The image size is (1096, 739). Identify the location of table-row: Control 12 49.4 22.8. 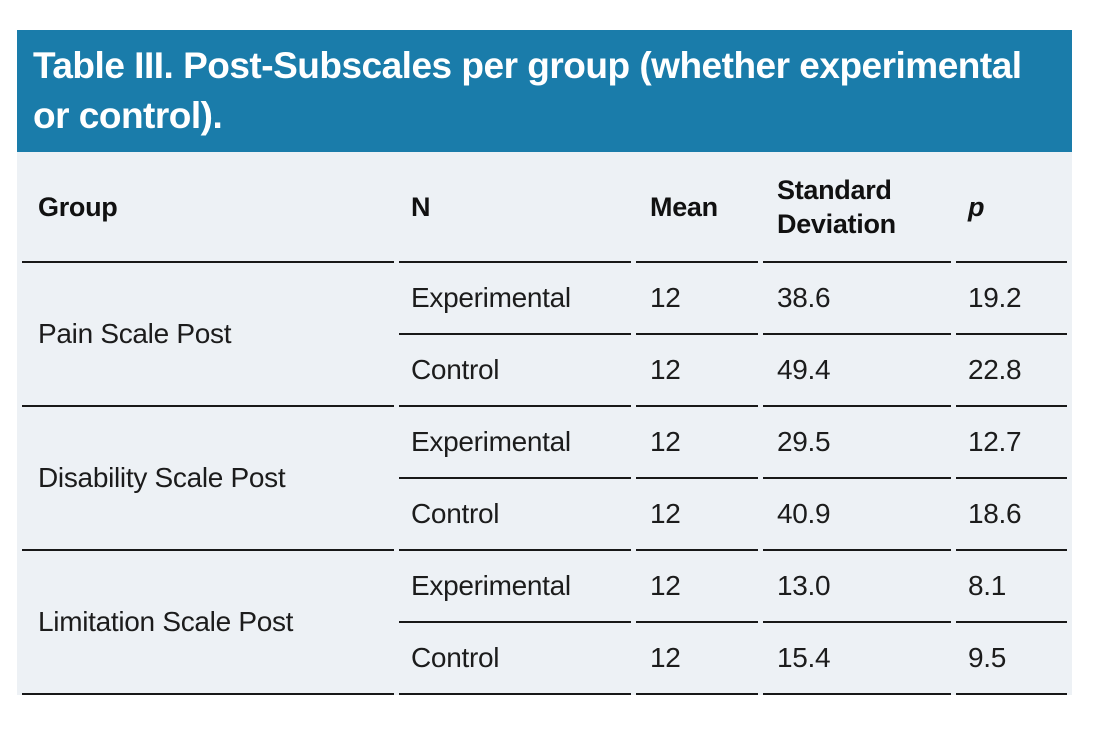
(544, 371).